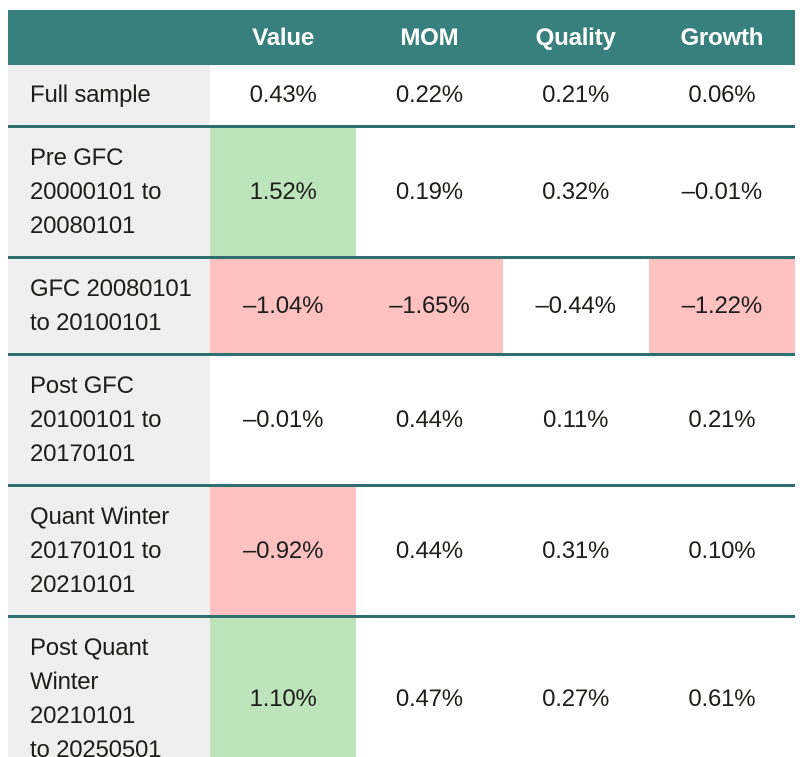 The width and height of the screenshot is (808, 757). Describe the element at coordinates (283, 306) in the screenshot. I see `data-cell: –1.04%` at that location.